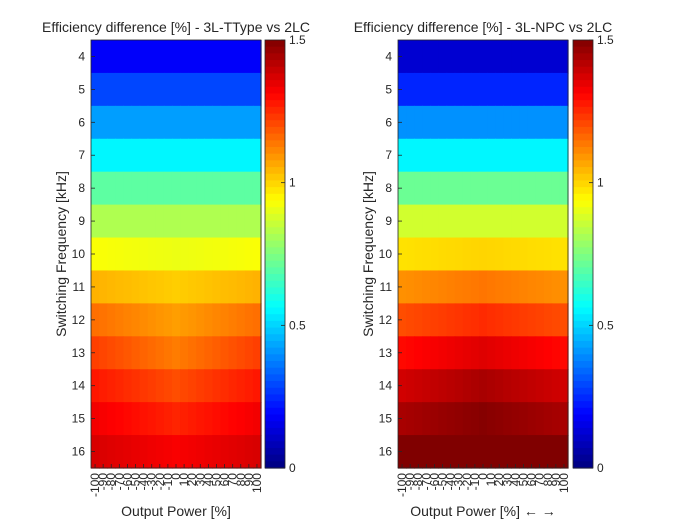  What do you see at coordinates (79, 320) in the screenshot?
I see `y-tick-label: 12` at bounding box center [79, 320].